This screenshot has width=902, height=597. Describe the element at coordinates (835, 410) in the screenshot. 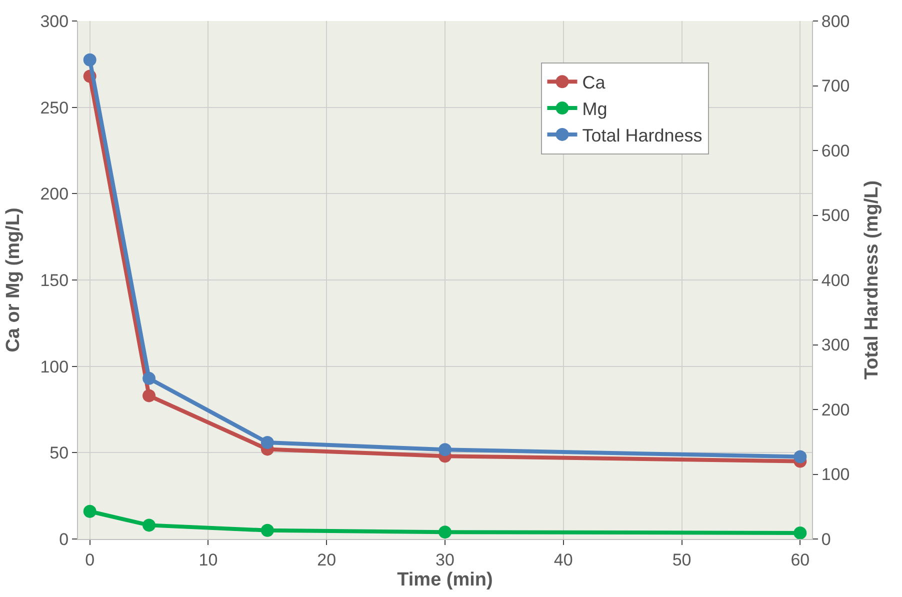

I see `y2-tick-label: 200` at that location.